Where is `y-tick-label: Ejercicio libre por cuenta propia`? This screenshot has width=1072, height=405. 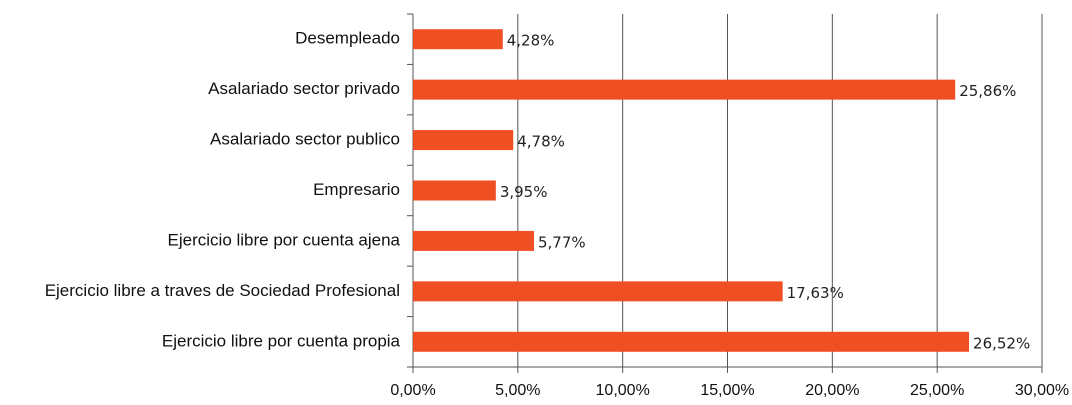 y-tick-label: Ejercicio libre por cuenta propia is located at coordinates (281, 340).